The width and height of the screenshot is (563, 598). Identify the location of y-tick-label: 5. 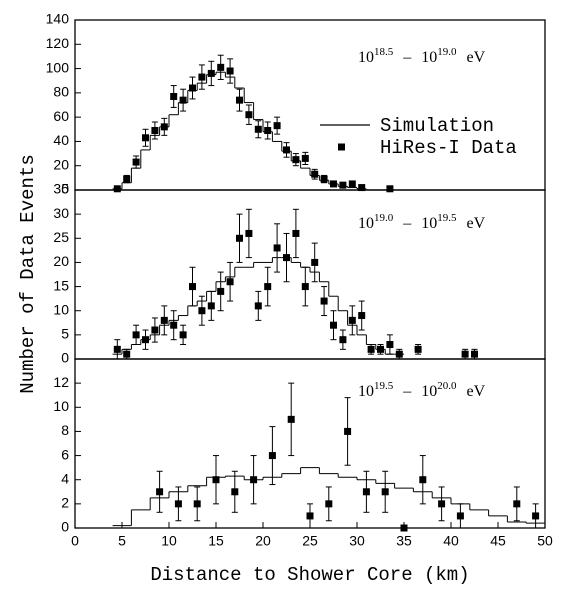
(65, 334).